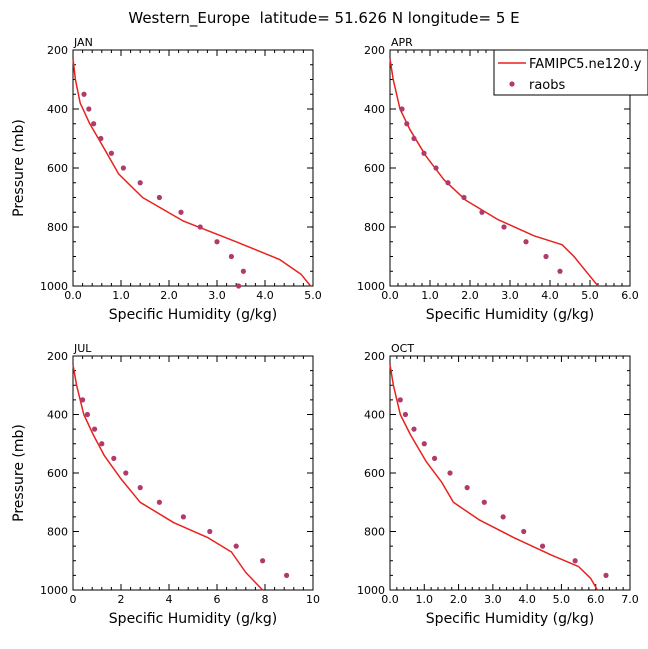  What do you see at coordinates (570, 72) in the screenshot?
I see `legend-box` at bounding box center [570, 72].